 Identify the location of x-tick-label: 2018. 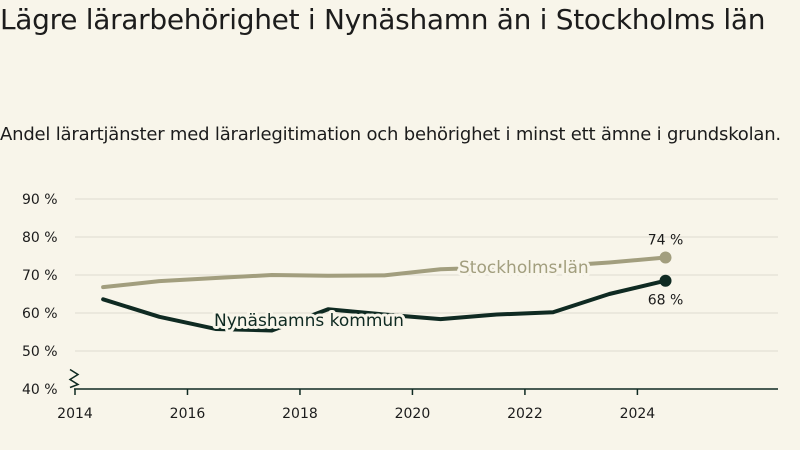
(300, 414).